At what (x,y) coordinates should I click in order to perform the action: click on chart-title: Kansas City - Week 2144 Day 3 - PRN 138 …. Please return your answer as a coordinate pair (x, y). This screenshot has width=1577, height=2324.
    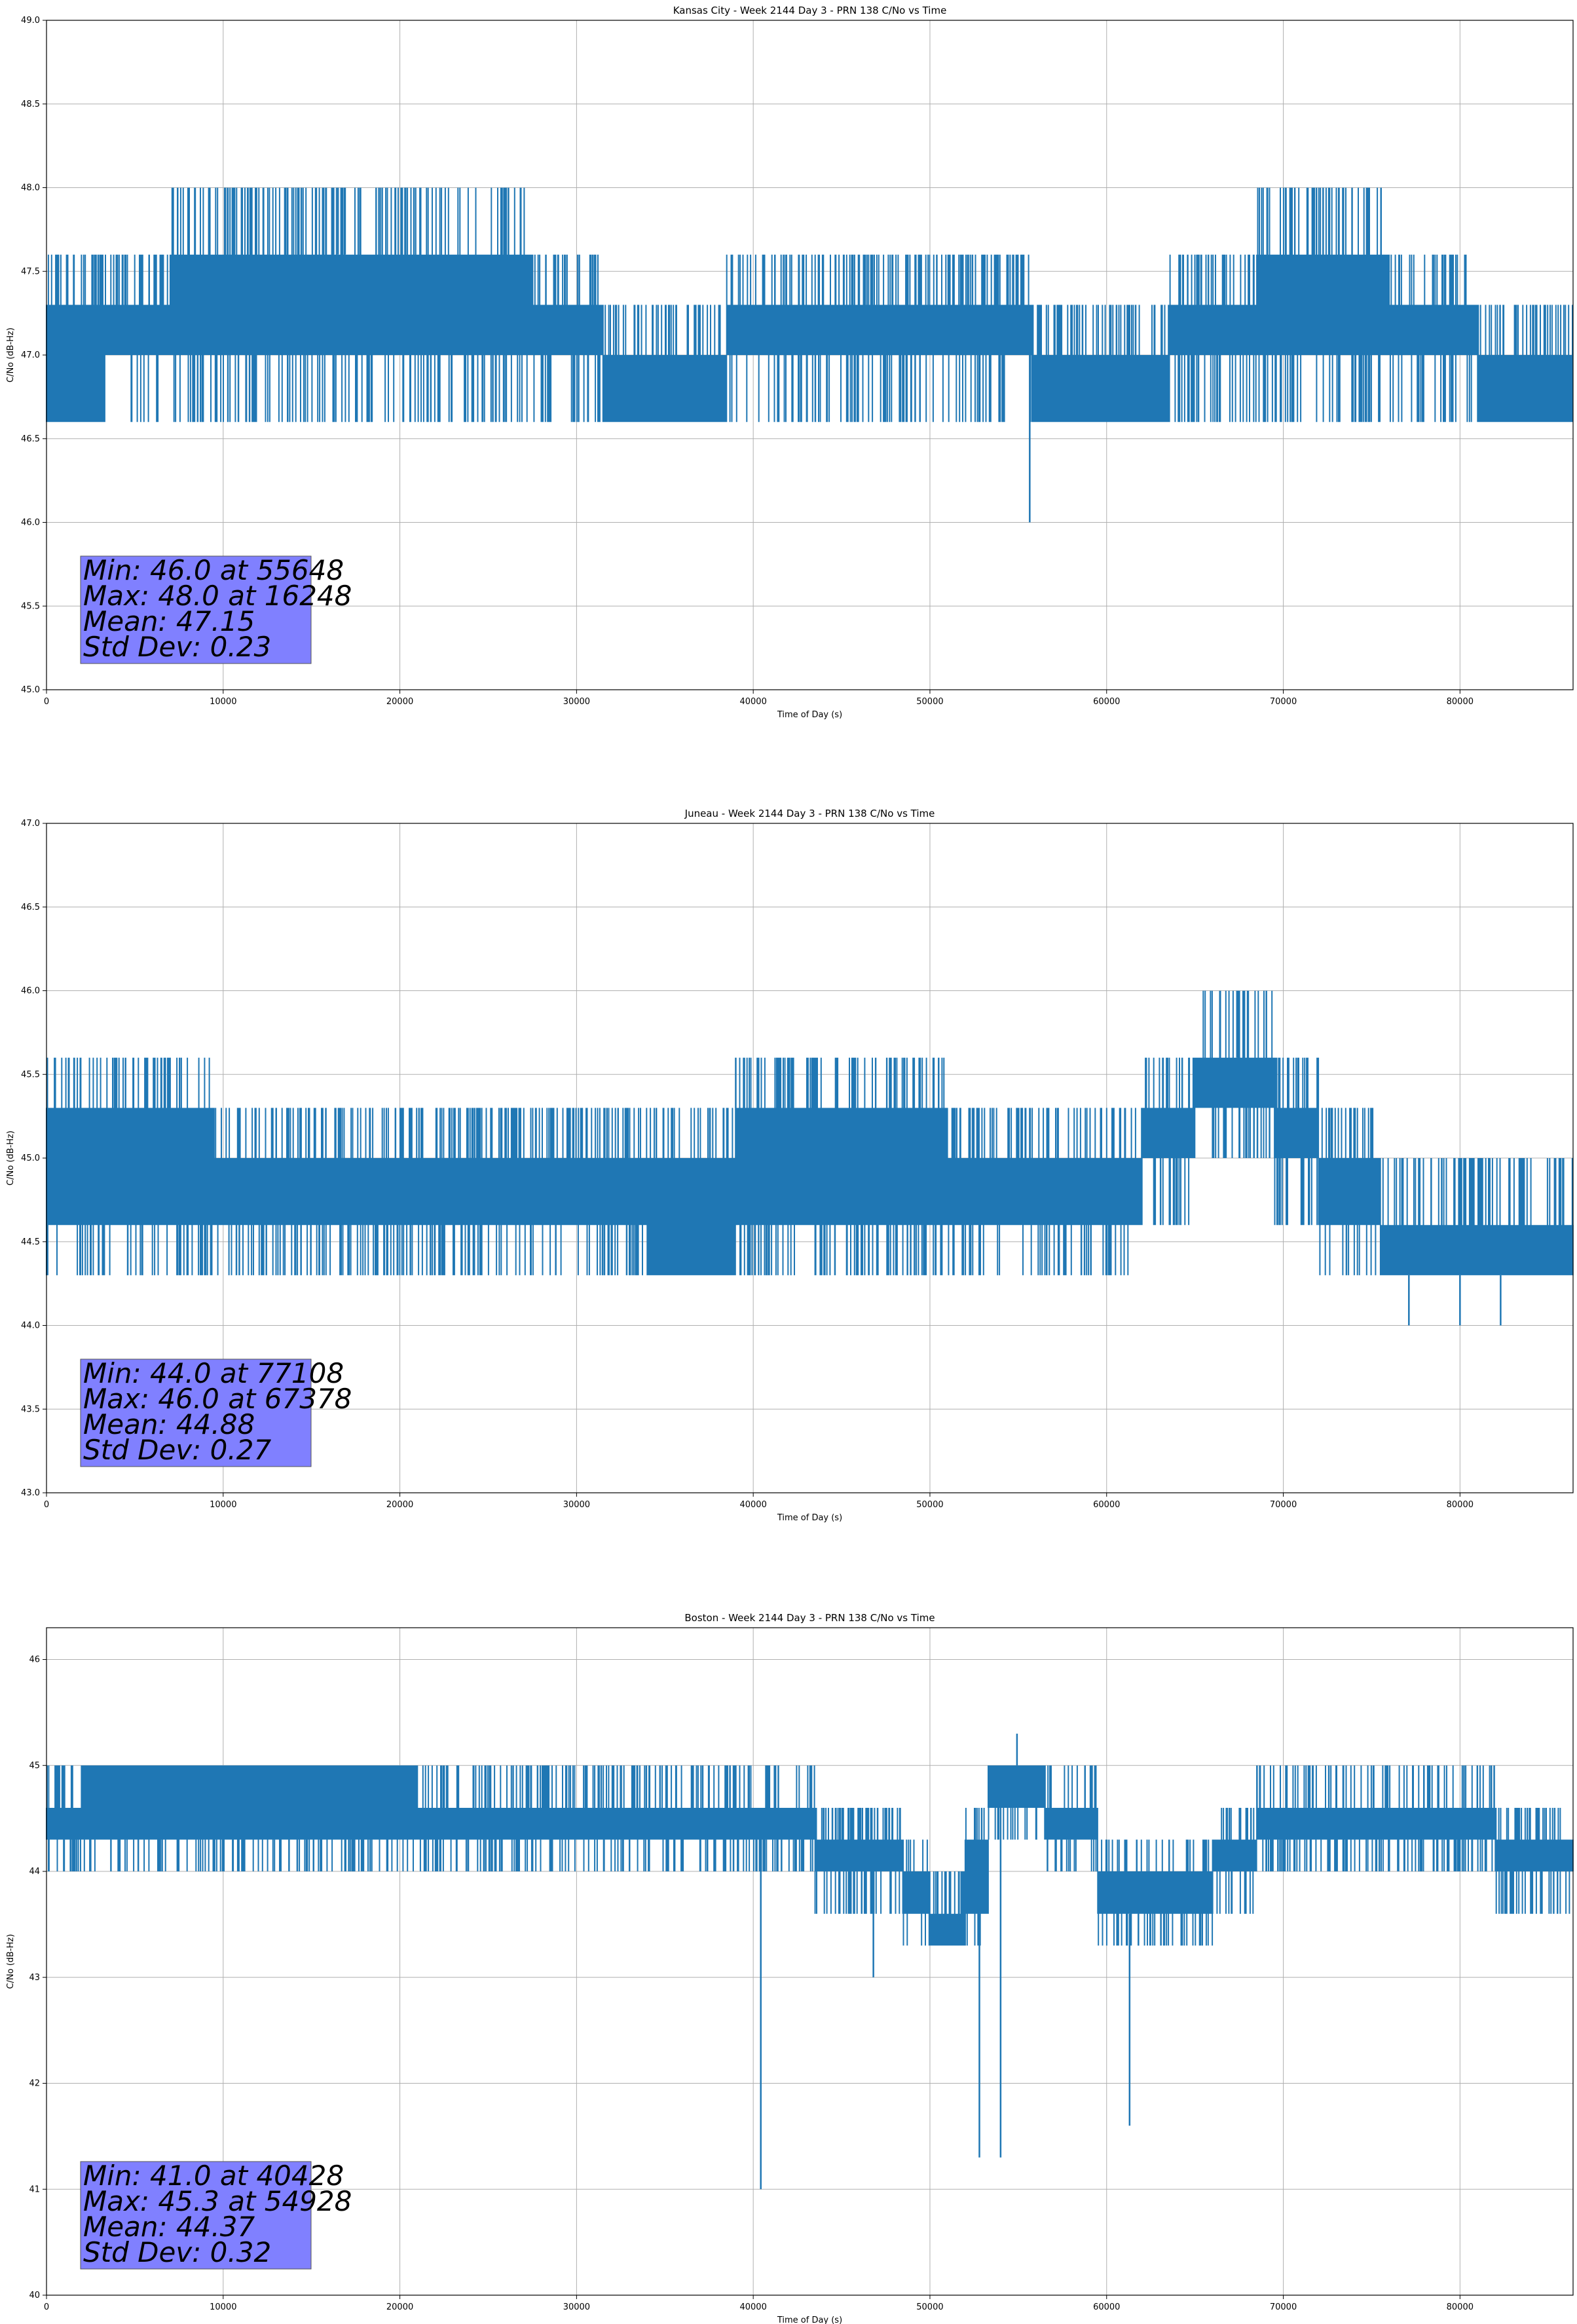
    Looking at the image, I should click on (810, 10).